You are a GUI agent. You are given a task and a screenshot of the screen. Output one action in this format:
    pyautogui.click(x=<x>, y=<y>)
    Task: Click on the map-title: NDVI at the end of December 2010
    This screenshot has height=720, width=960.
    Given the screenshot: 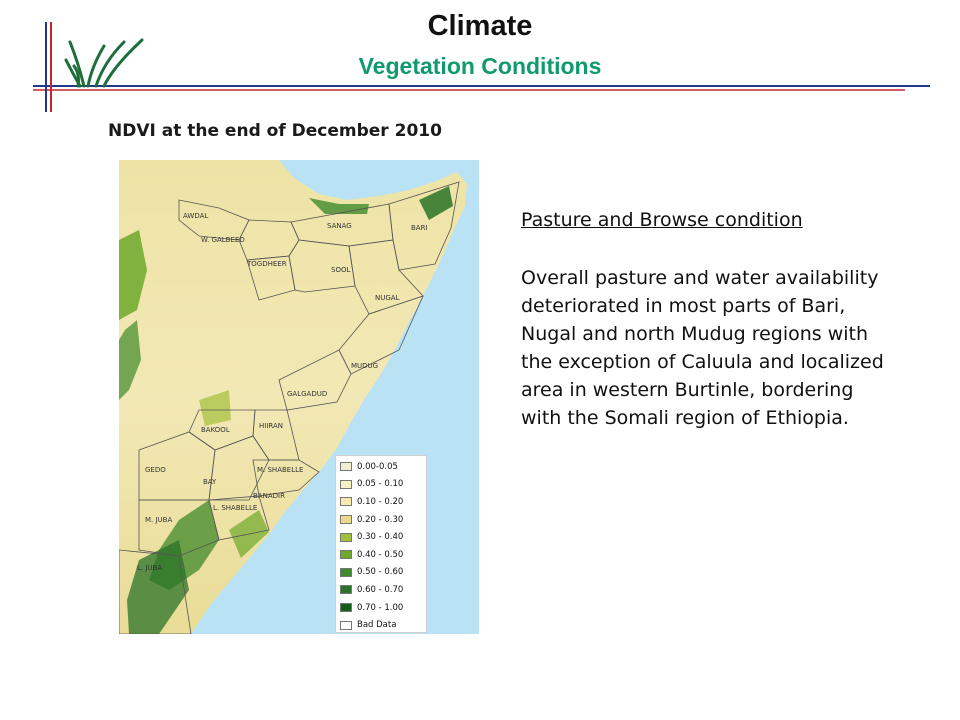 What is the action you would take?
    pyautogui.click(x=275, y=131)
    